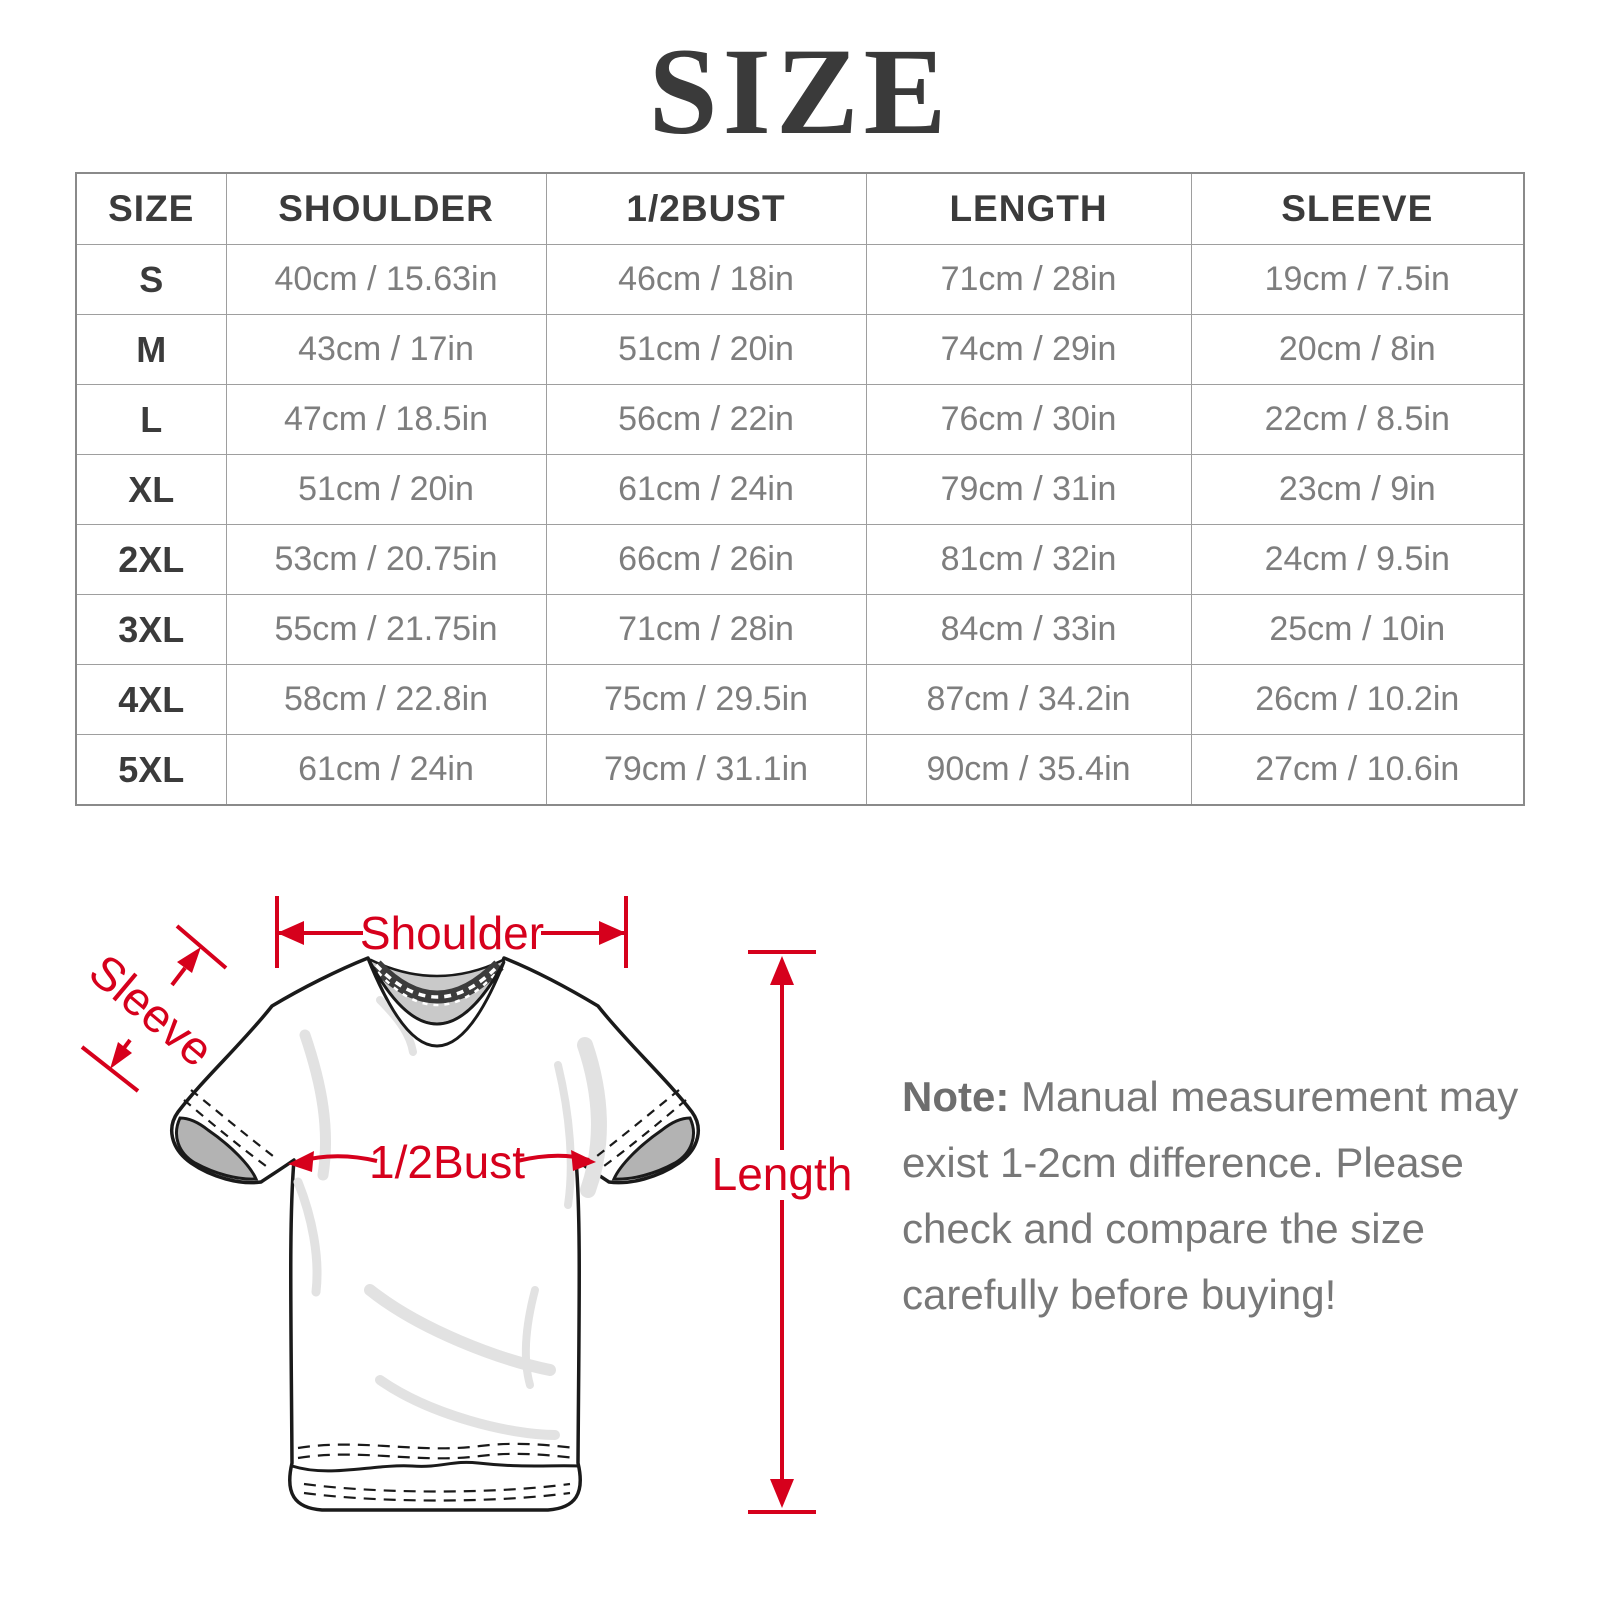 The image size is (1600, 1600). I want to click on page-title: SIZE, so click(800, 91).